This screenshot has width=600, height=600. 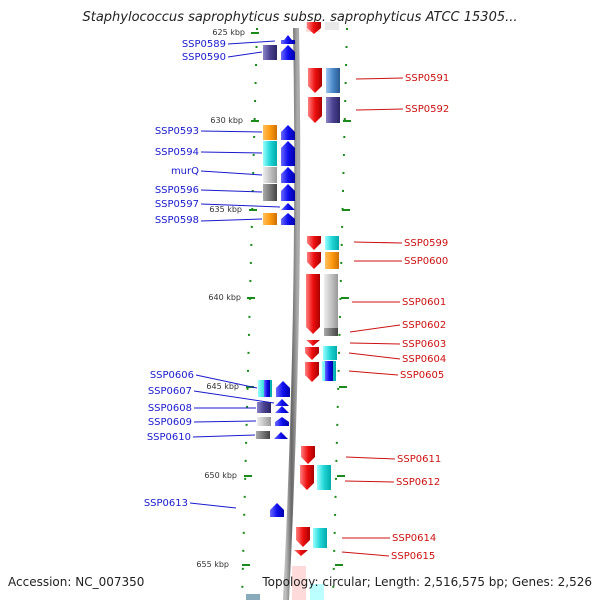 I want to click on leader-ssp0604, so click(x=374, y=356).